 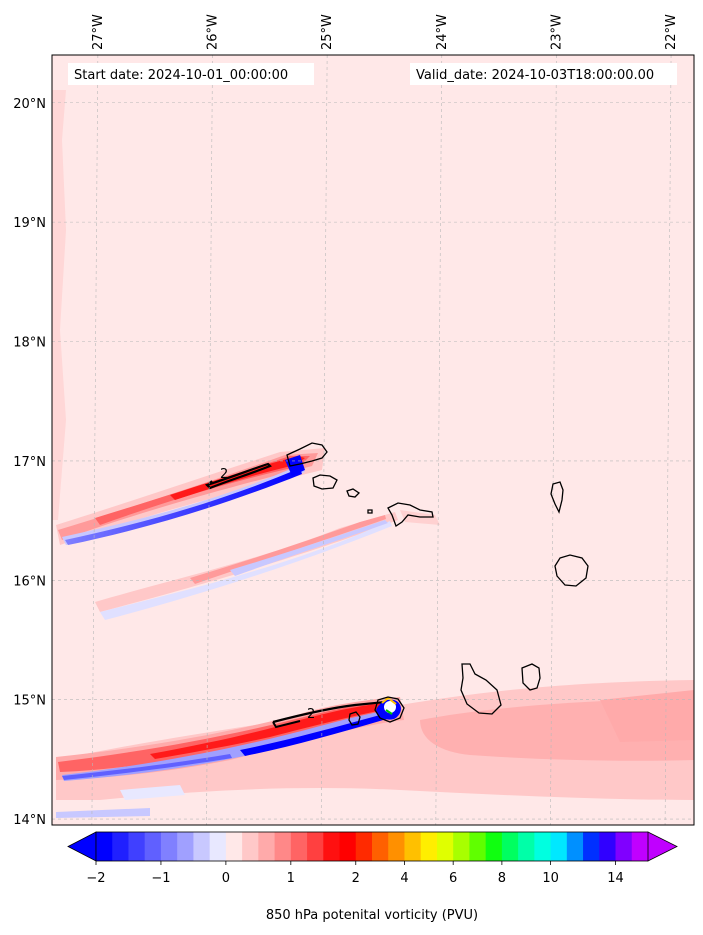 What do you see at coordinates (370, 511) in the screenshot?
I see `island-raso` at bounding box center [370, 511].